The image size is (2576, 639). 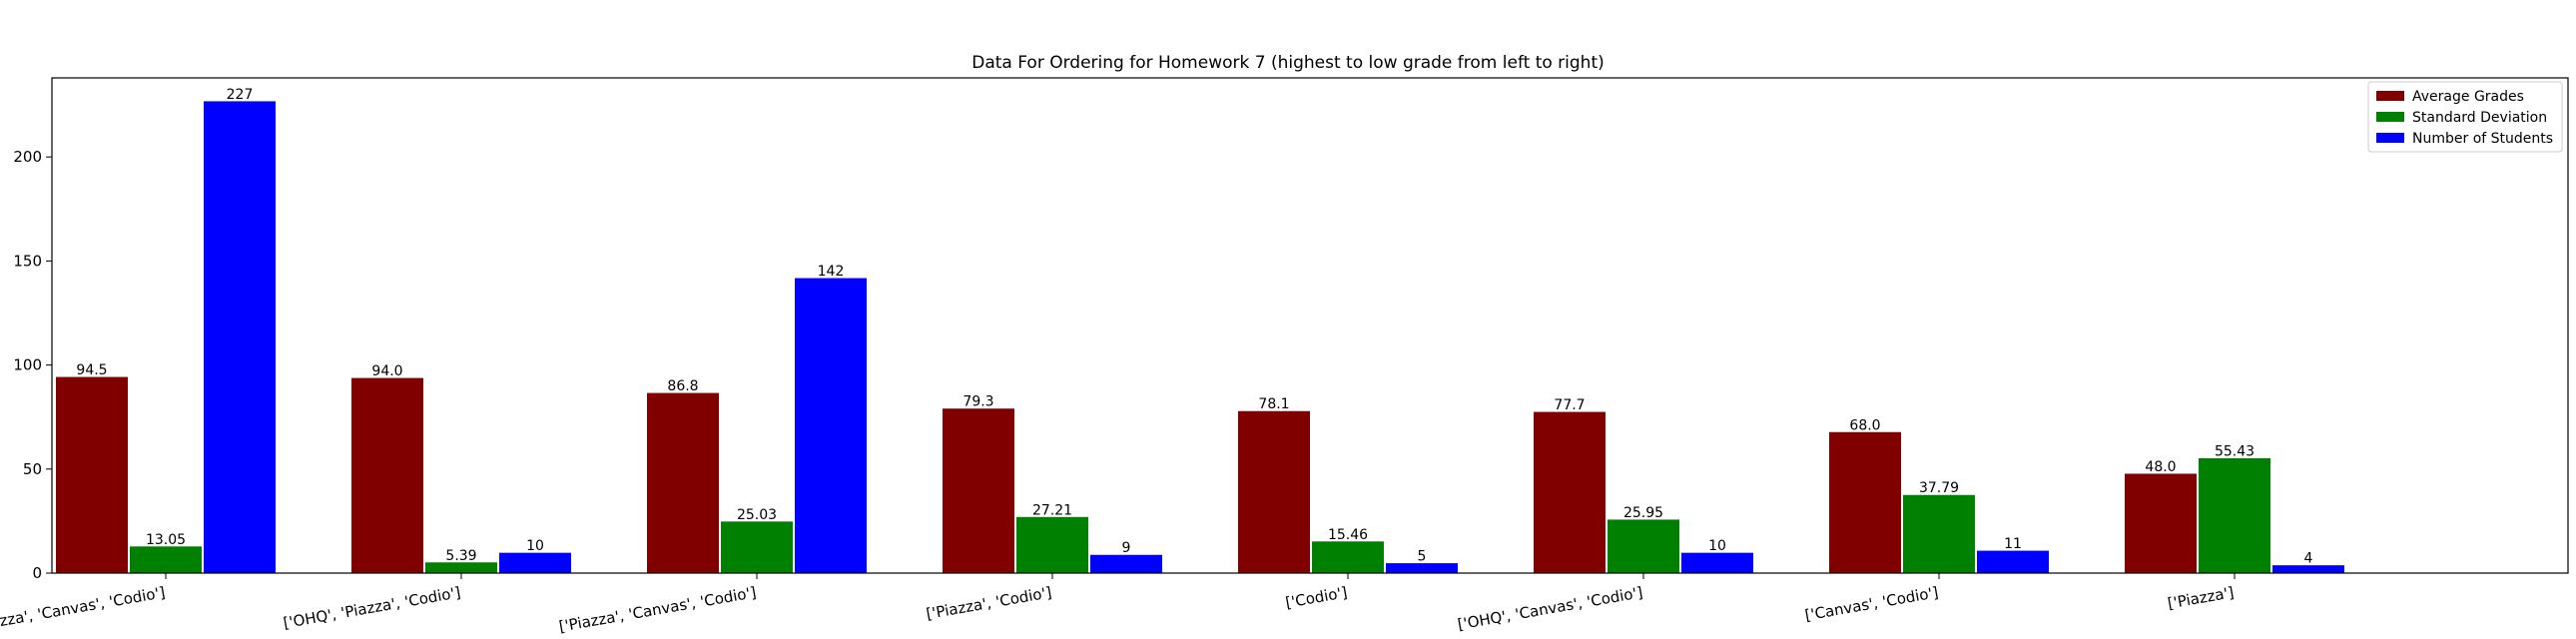 What do you see at coordinates (1422, 557) in the screenshot?
I see `bar-value-label: 5` at bounding box center [1422, 557].